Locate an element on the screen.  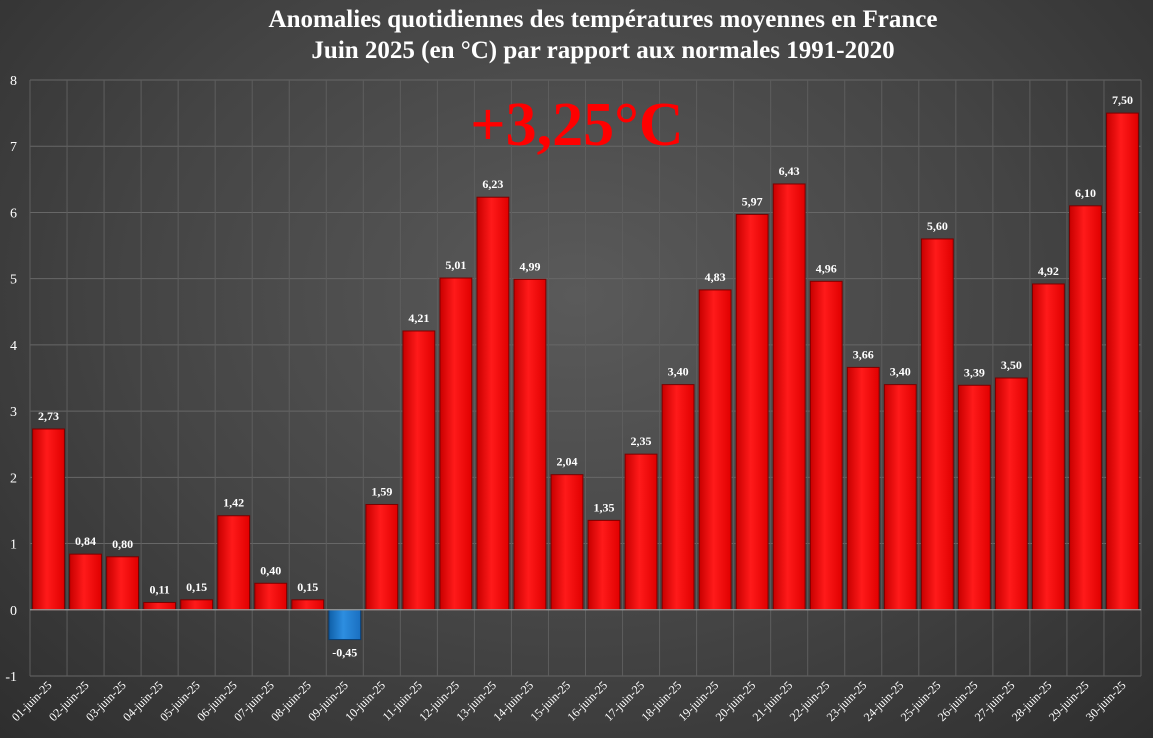
data-label: 4,96 is located at coordinates (826, 268).